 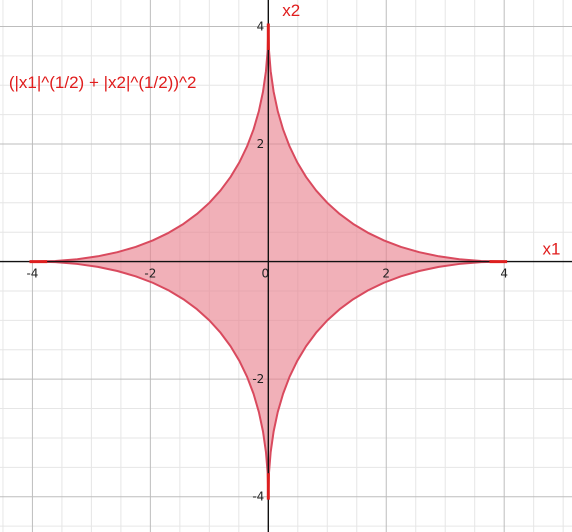 What do you see at coordinates (386, 274) in the screenshot?
I see `x-tick-label: 2` at bounding box center [386, 274].